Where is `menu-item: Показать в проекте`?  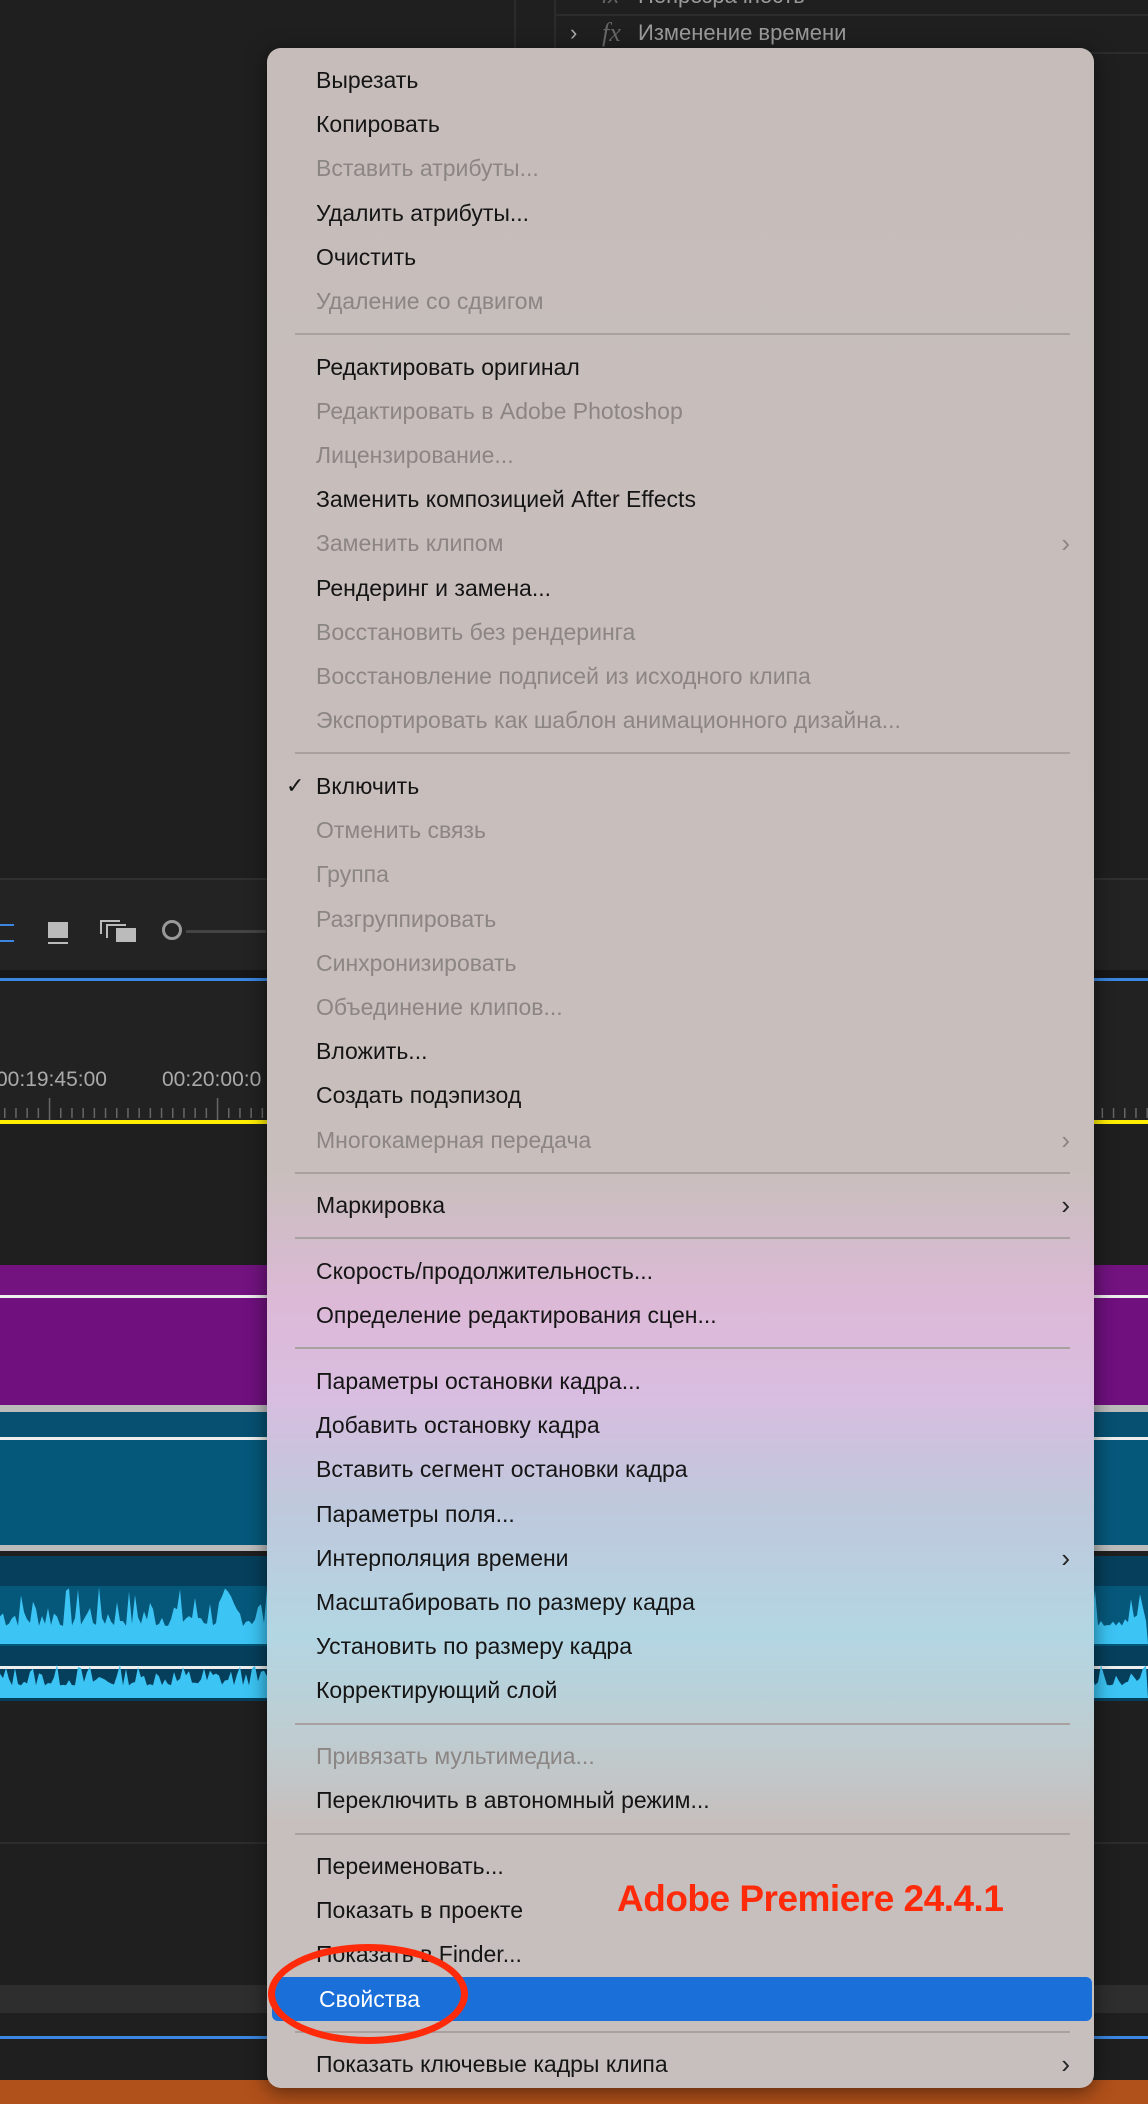 menu-item: Показать в проекте is located at coordinates (680, 1910).